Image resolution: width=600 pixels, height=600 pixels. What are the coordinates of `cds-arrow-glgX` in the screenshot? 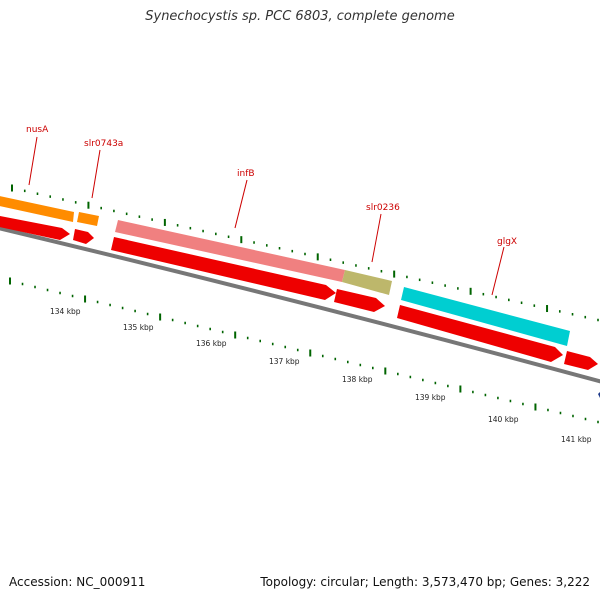 It's located at (480, 333).